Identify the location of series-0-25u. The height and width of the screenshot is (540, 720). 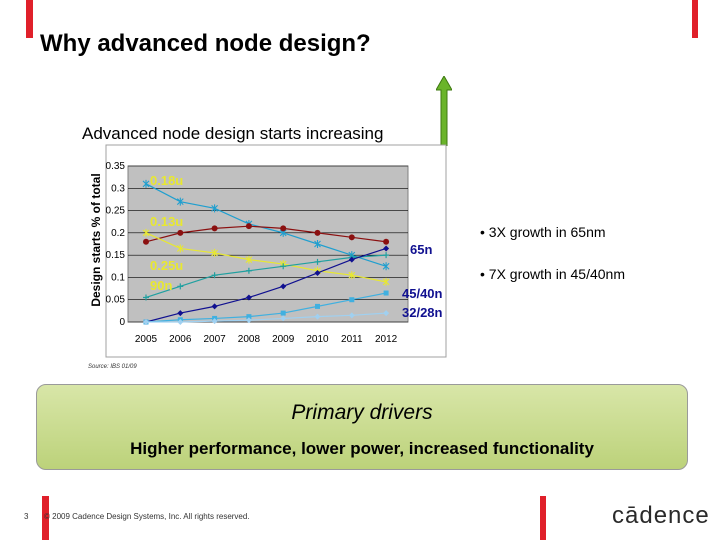
(266, 257).